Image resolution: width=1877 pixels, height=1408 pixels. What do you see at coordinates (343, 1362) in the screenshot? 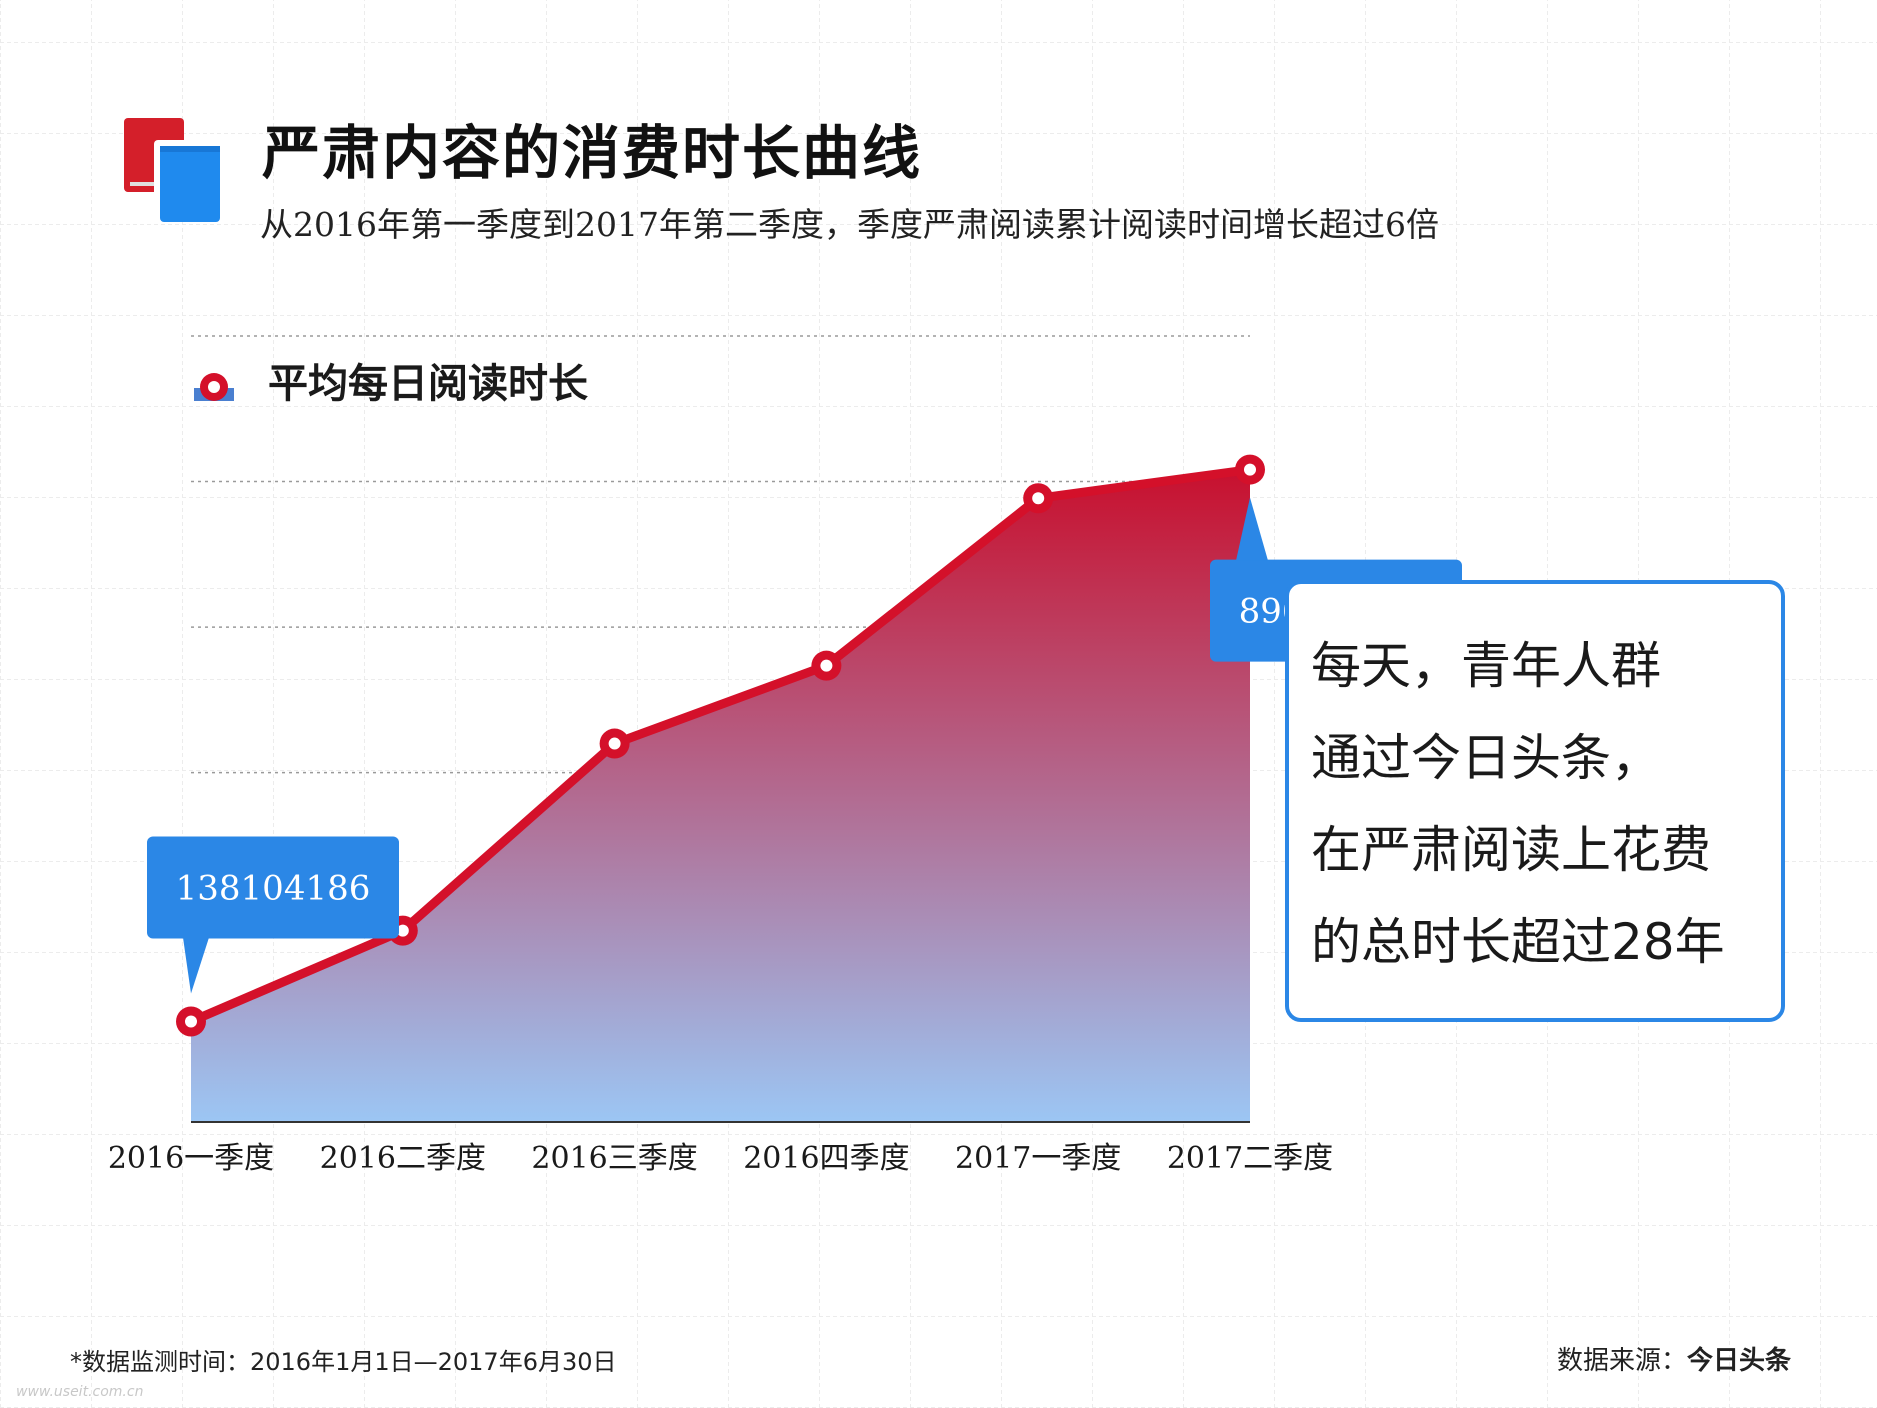
I see `data-period-note: *数据监测时间：2016年1月1日—2017年6月30日` at bounding box center [343, 1362].